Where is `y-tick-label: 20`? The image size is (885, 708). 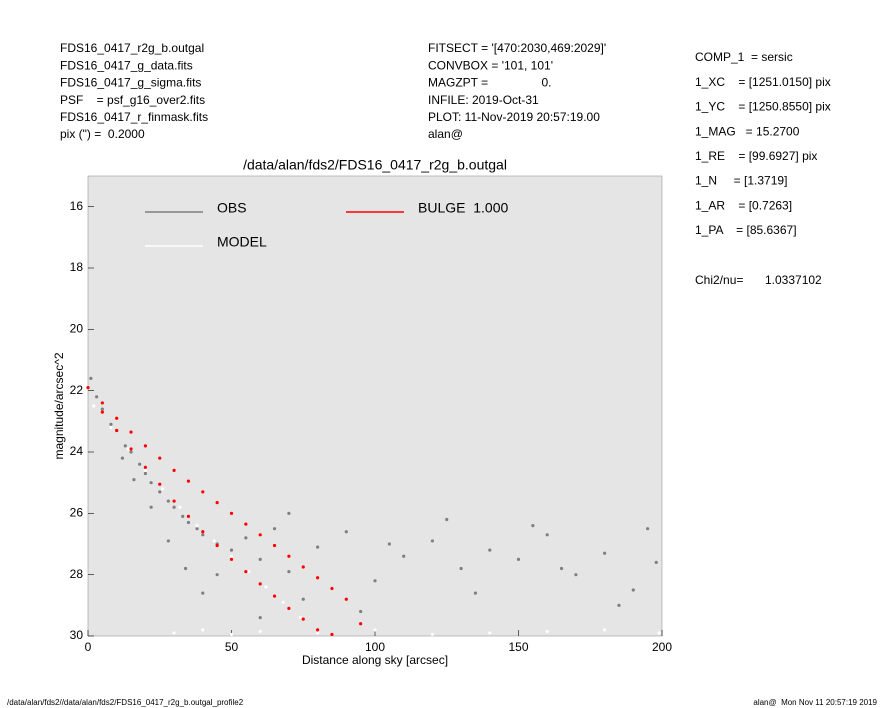
y-tick-label: 20 is located at coordinates (77, 329).